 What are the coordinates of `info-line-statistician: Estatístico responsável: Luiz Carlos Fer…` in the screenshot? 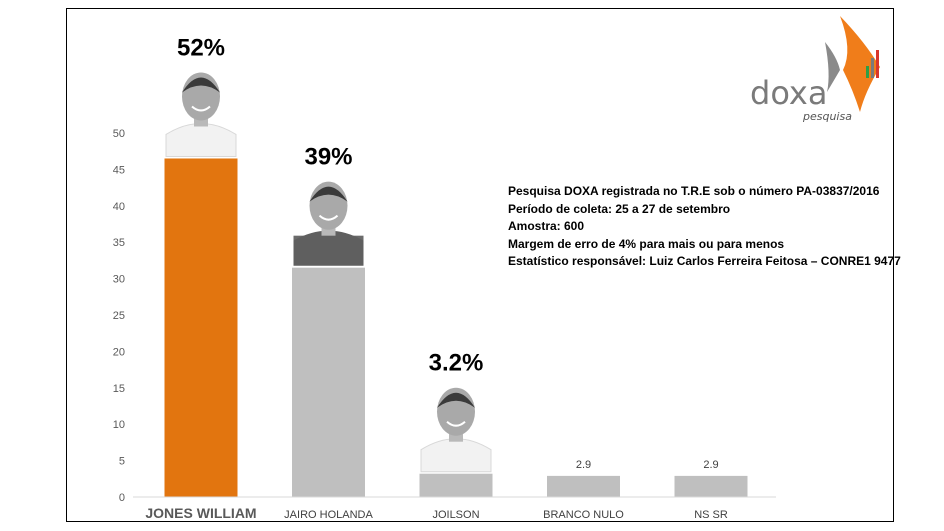 It's located at (704, 261).